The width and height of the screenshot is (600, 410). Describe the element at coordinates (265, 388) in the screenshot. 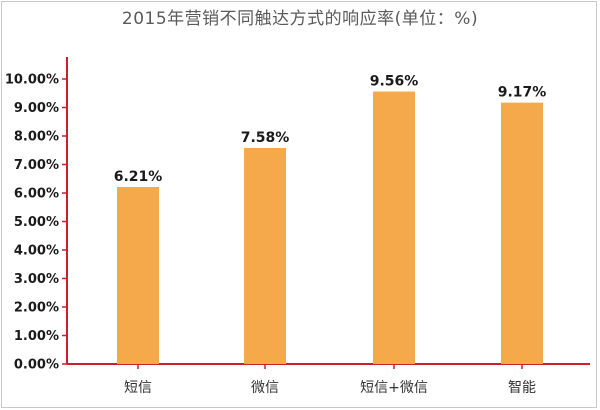

I see `x-category-label: 微信` at that location.